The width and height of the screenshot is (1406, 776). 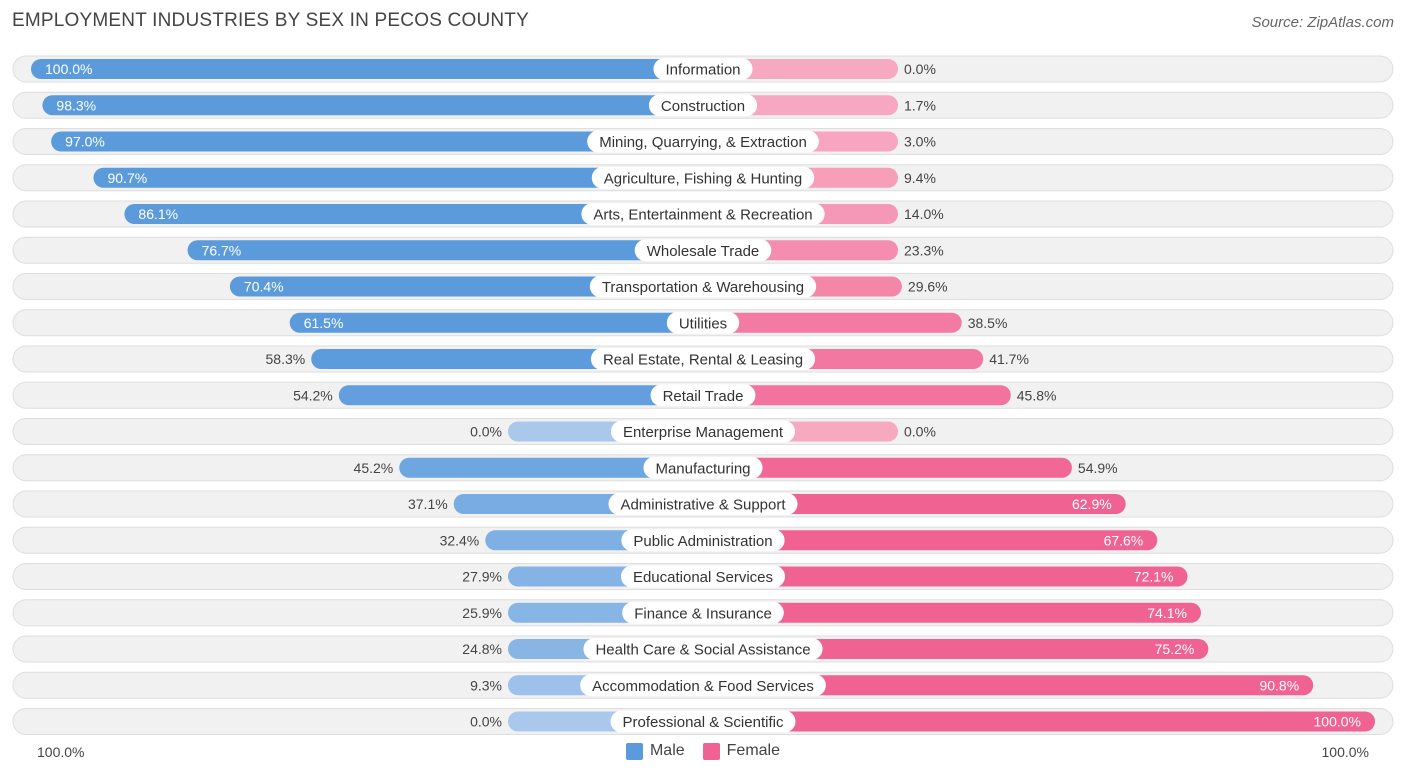 I want to click on row-1: 98.3% 1.7% Construction, so click(x=703, y=105).